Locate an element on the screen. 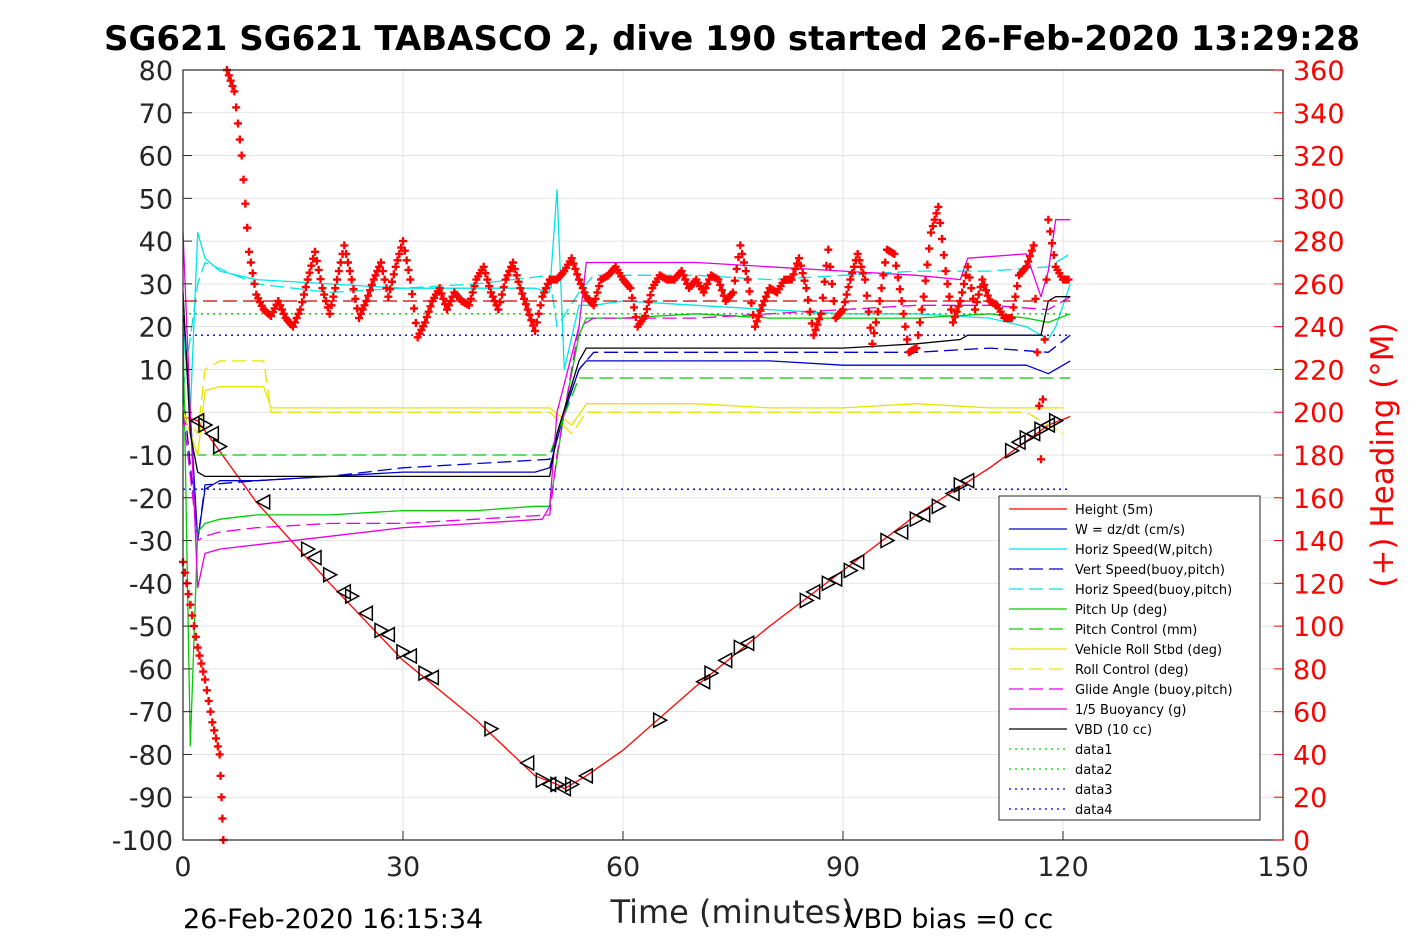 The width and height of the screenshot is (1417, 945). y-right-tick-label: 0 is located at coordinates (1301, 841).